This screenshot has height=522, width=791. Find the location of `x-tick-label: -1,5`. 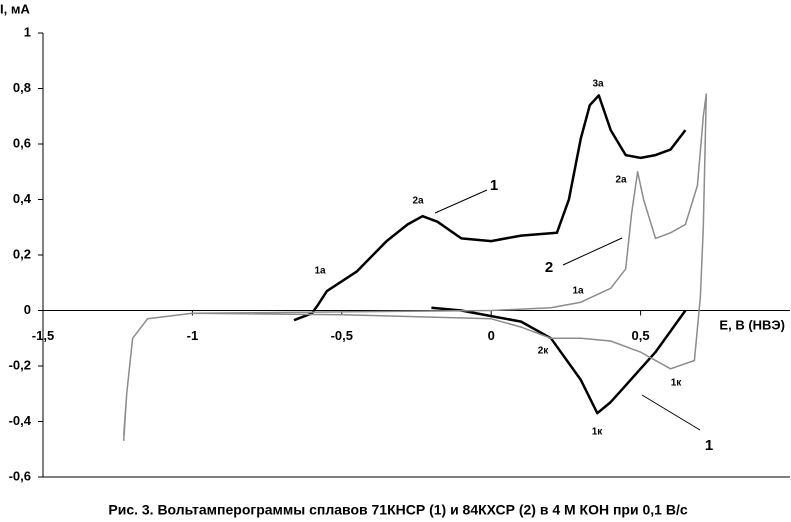

x-tick-label: -1,5 is located at coordinates (43, 335).